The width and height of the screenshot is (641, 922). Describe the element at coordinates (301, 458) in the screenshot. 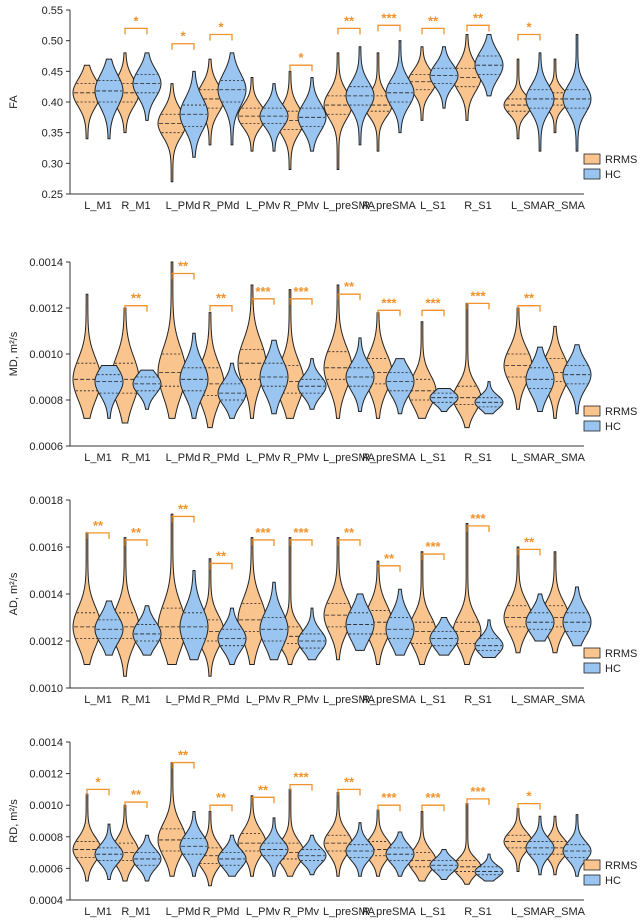

I see `x-tick-label: R_PMv` at that location.